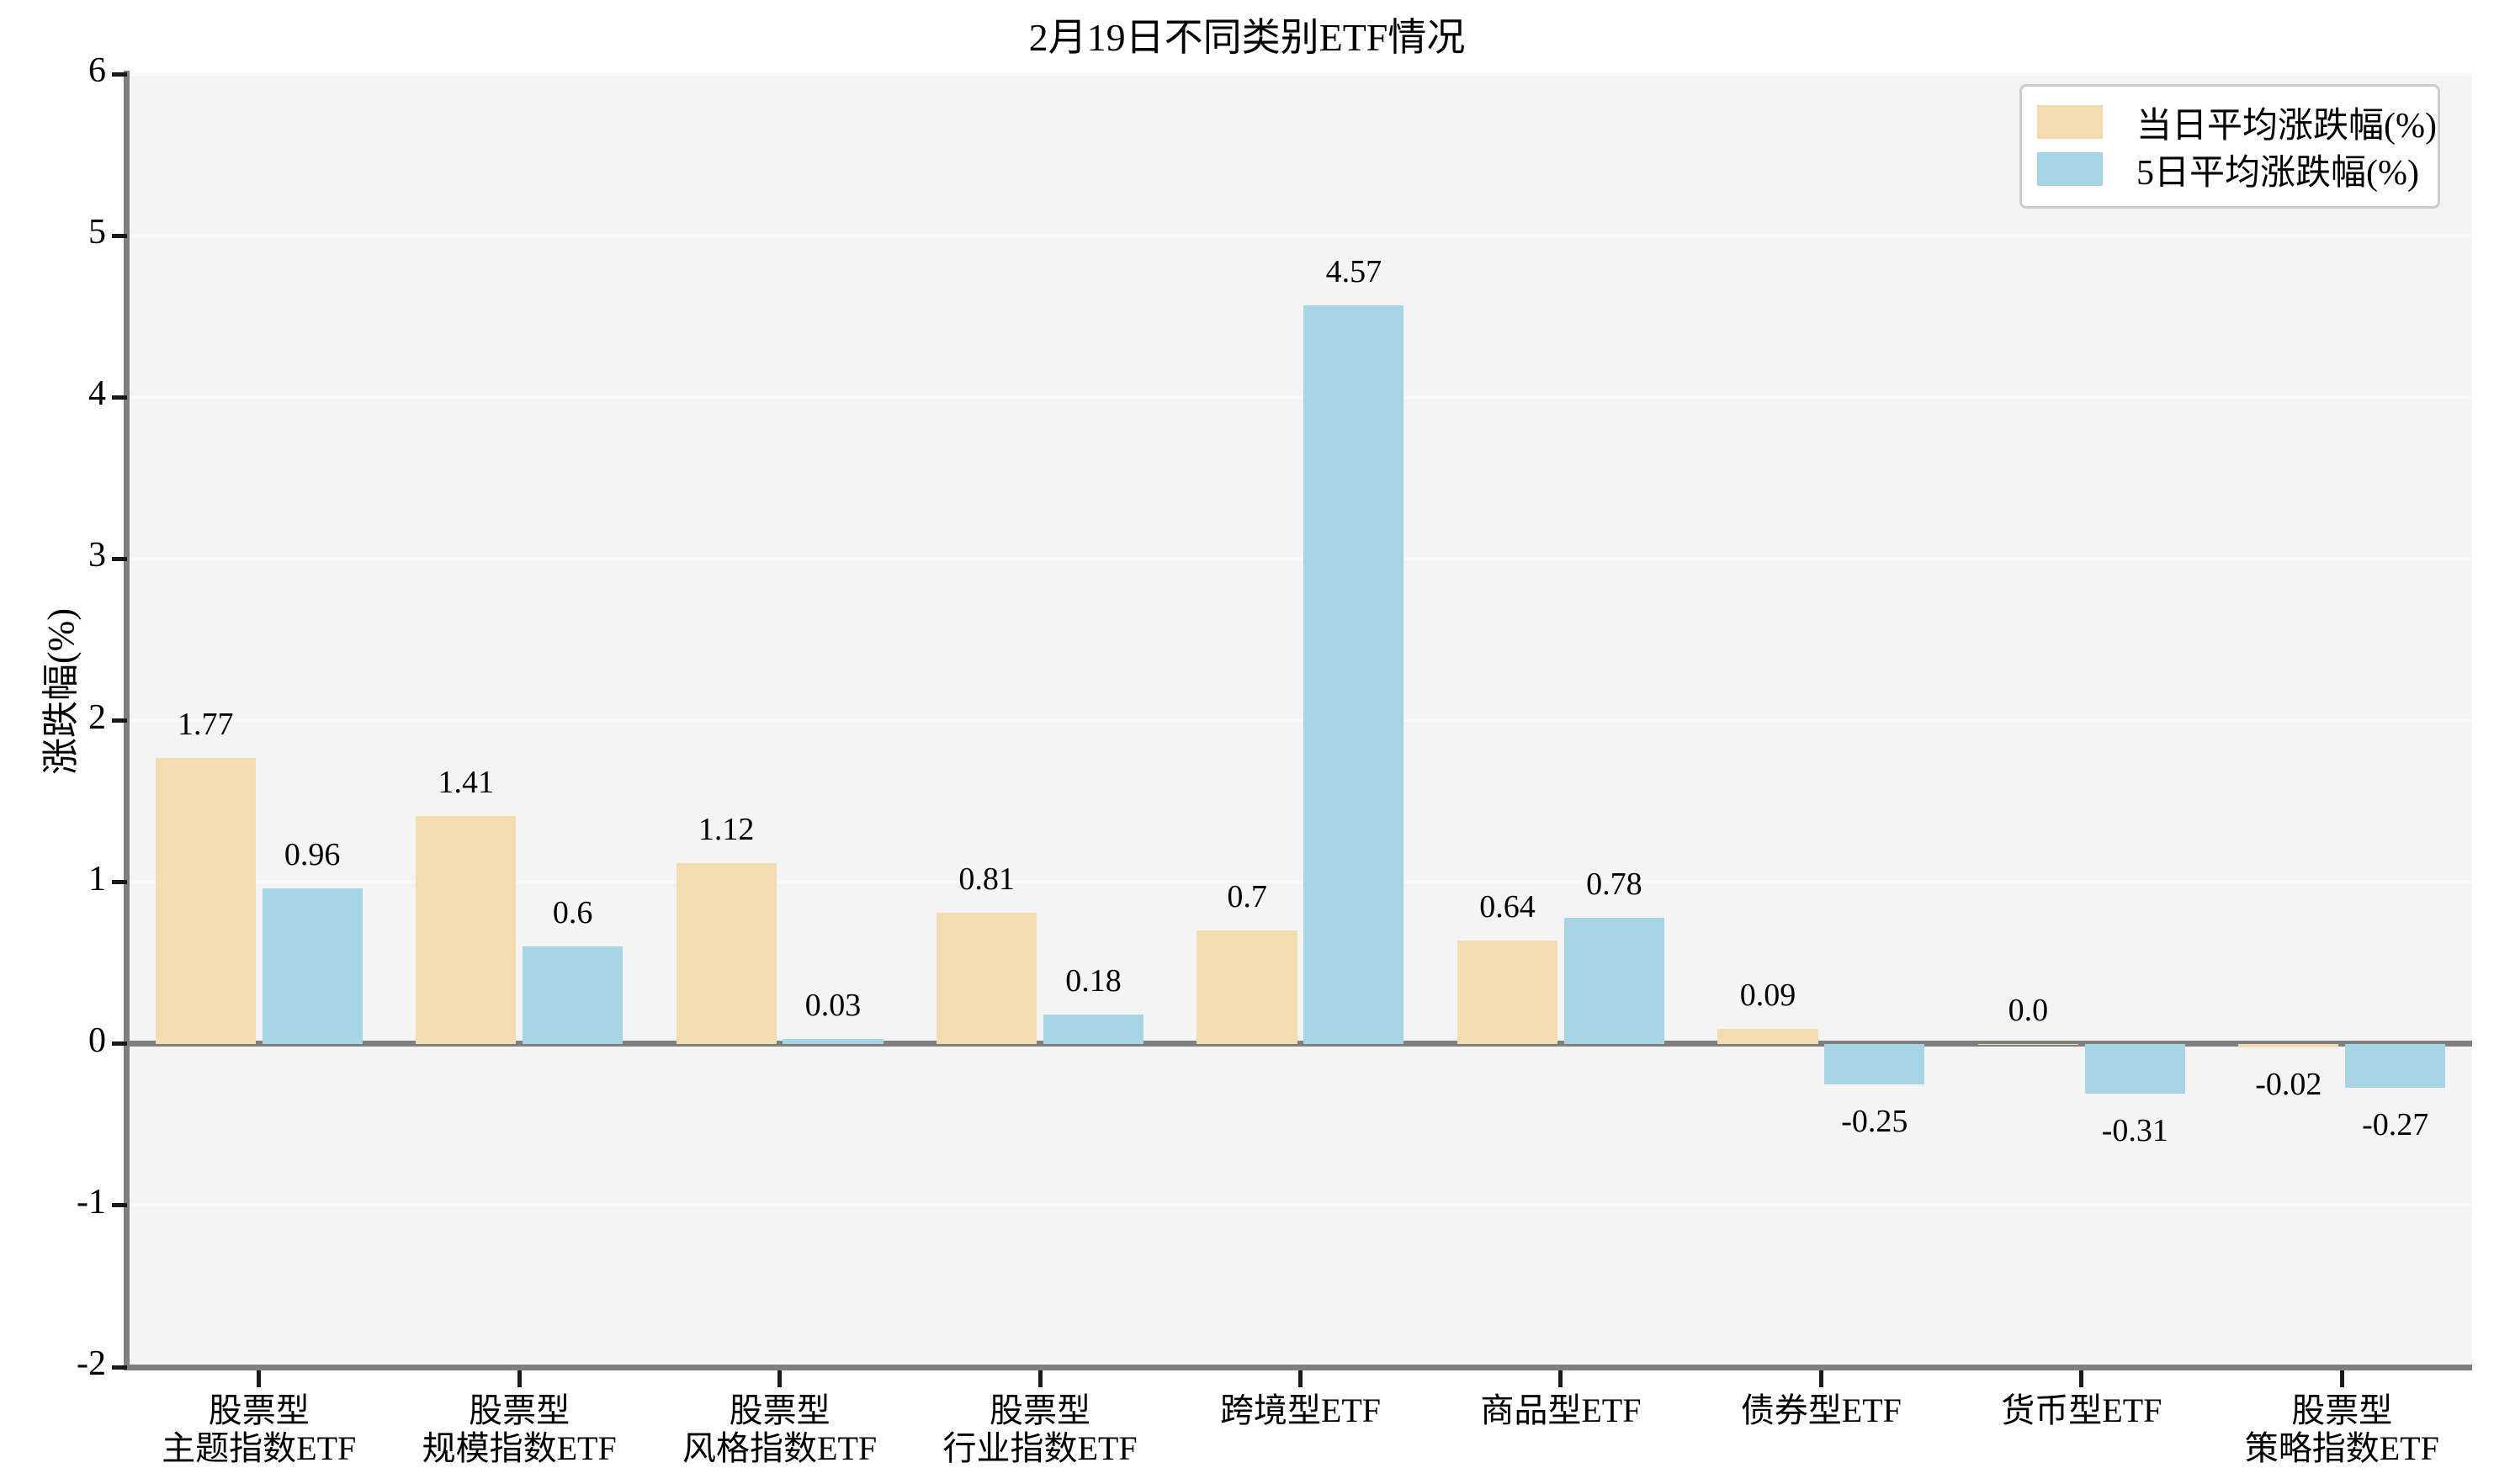 The image size is (2494, 1484). What do you see at coordinates (2287, 126) in the screenshot?
I see `legend-label-current-day: 当日平均涨跌幅(%)` at bounding box center [2287, 126].